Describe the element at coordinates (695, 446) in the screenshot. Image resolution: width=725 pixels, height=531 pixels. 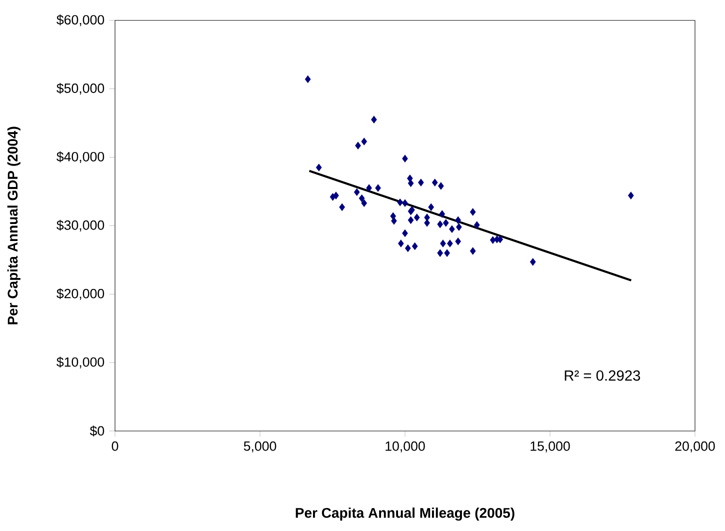
I see `x-tick-label: 20,000` at that location.